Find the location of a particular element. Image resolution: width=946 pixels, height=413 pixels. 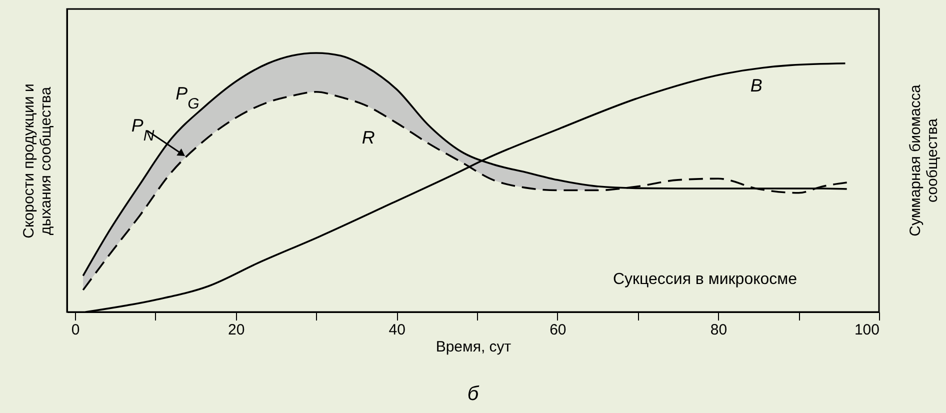

x-tick-label: 80 is located at coordinates (719, 330).